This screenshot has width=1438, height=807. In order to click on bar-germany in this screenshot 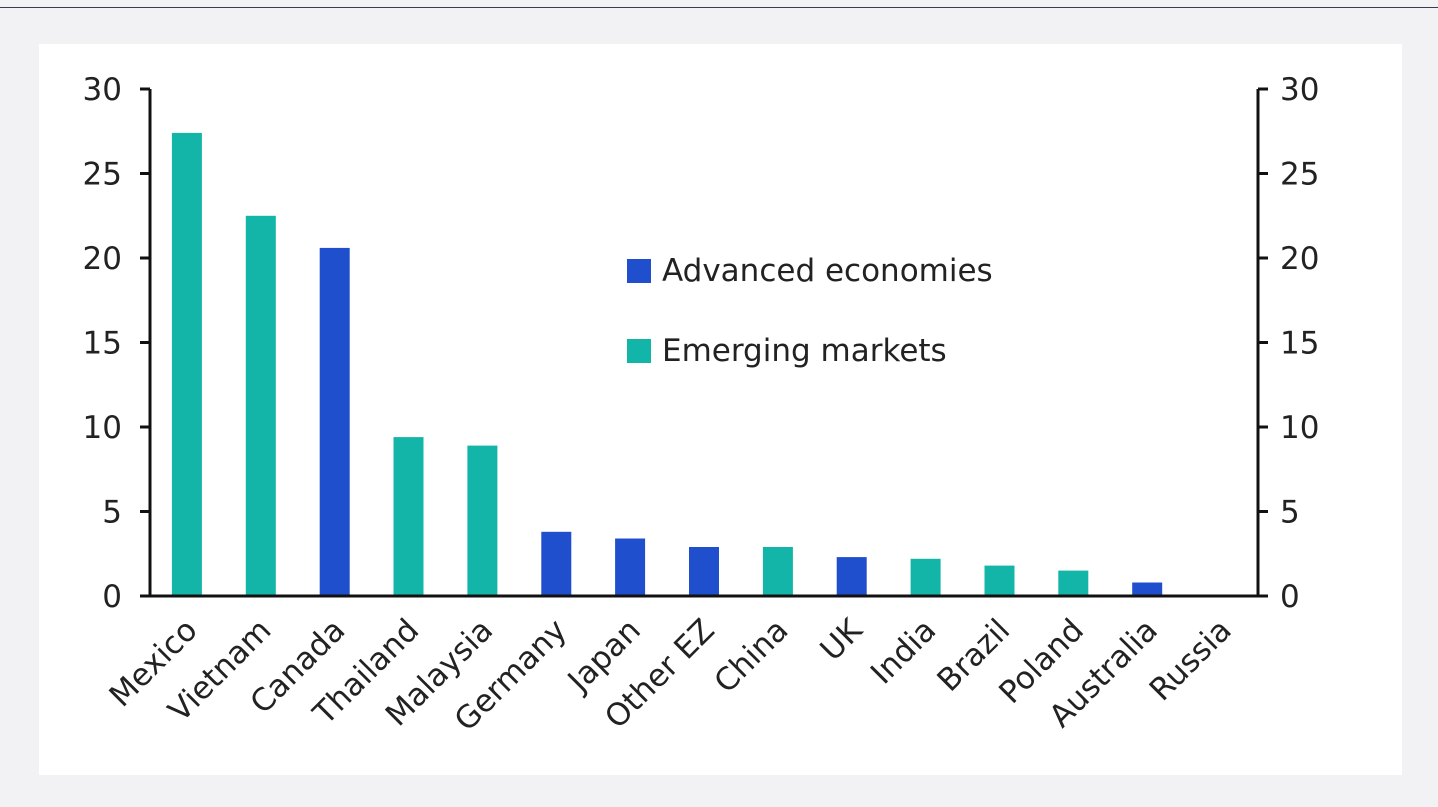, I will do `click(556, 563)`.